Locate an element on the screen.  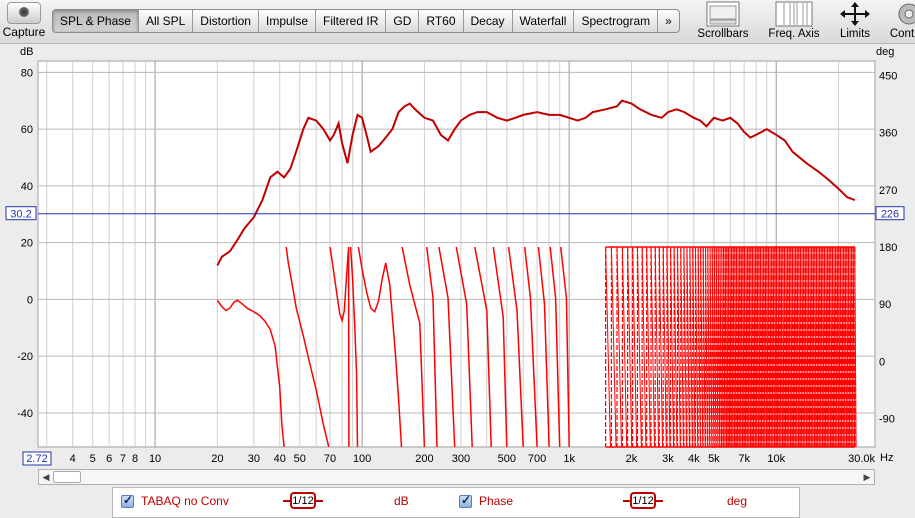
more-tabs-button: » is located at coordinates (668, 21).